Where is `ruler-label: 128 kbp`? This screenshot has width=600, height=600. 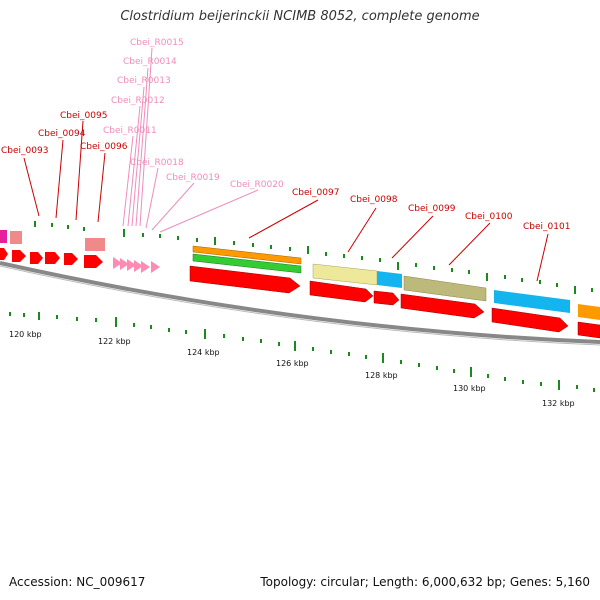 ruler-label: 128 kbp is located at coordinates (381, 375).